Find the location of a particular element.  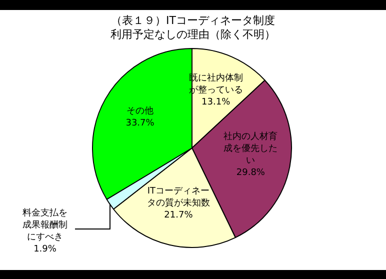

slice-label: 社内の人材育成を優先したい is located at coordinates (251, 148).